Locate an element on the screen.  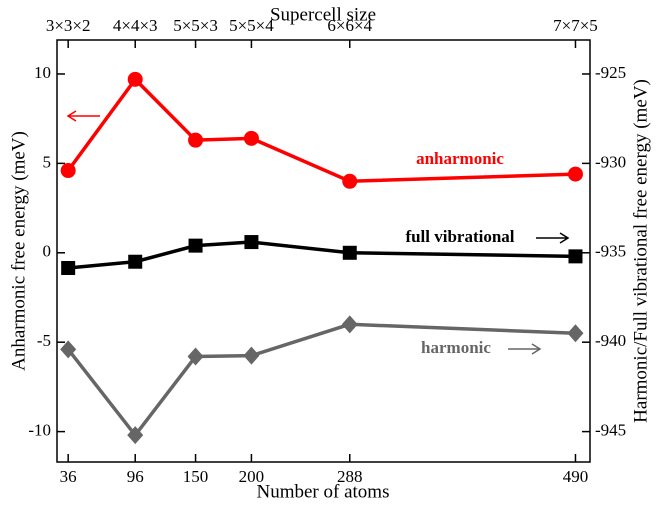
x2-tick-label: 7×7×5 is located at coordinates (575, 25).